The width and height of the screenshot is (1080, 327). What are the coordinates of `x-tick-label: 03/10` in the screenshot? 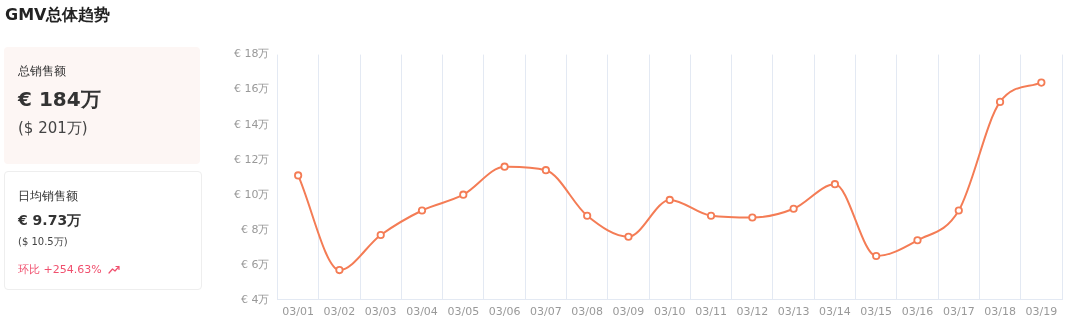 It's located at (669, 312).